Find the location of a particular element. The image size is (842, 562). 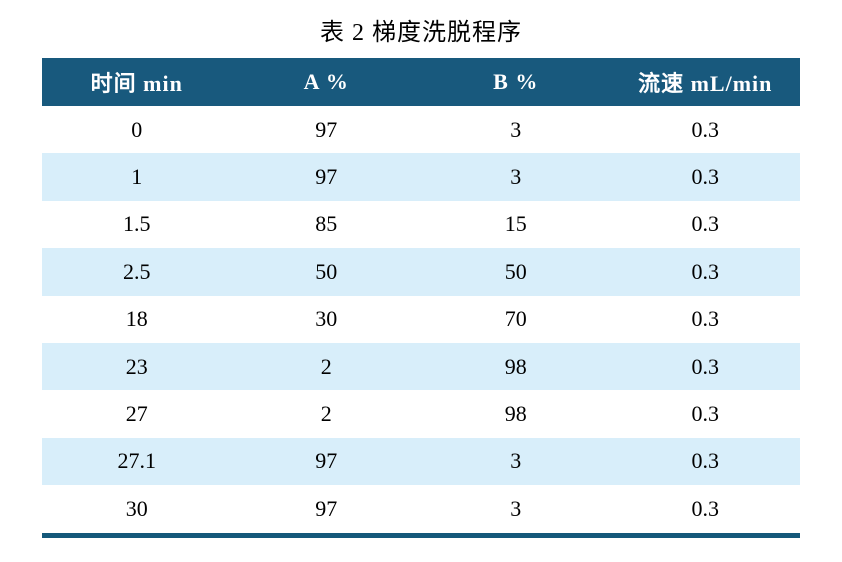

table-row: 1.5 85 15 0.3 is located at coordinates (421, 224).